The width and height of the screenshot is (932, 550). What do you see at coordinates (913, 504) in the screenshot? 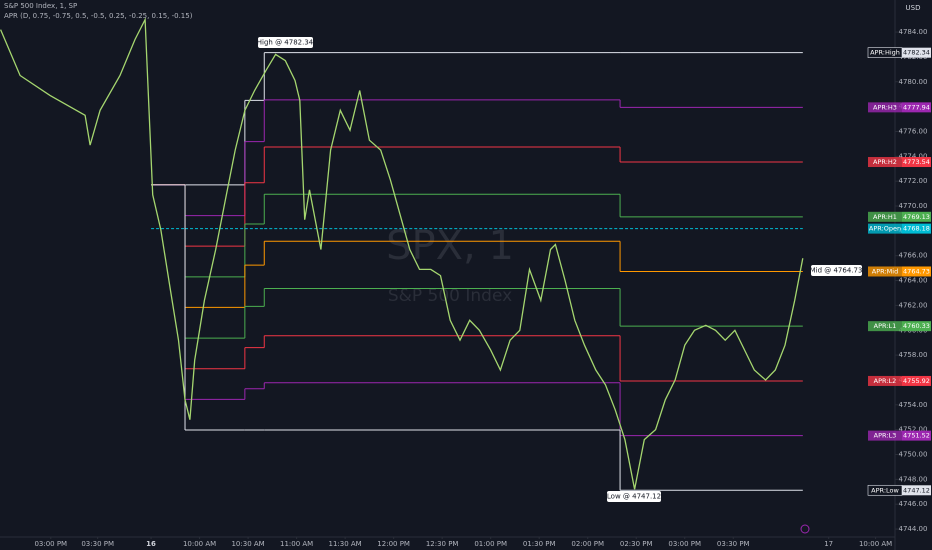
I see `y-tick-label: 4746.00` at bounding box center [913, 504].